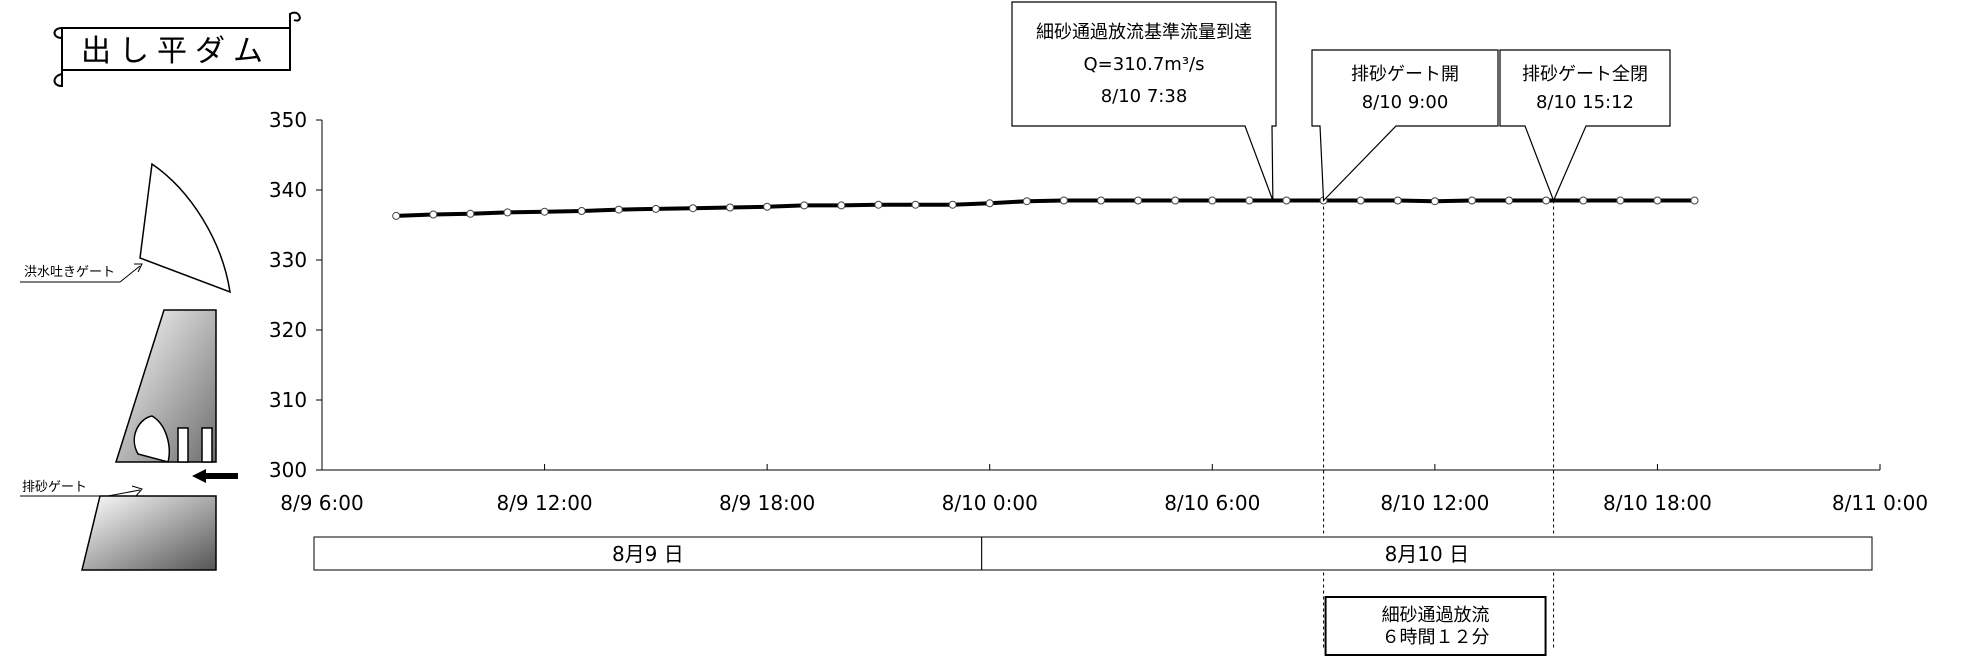  I want to click on callout-text: 8/10 15:12, so click(1585, 102).